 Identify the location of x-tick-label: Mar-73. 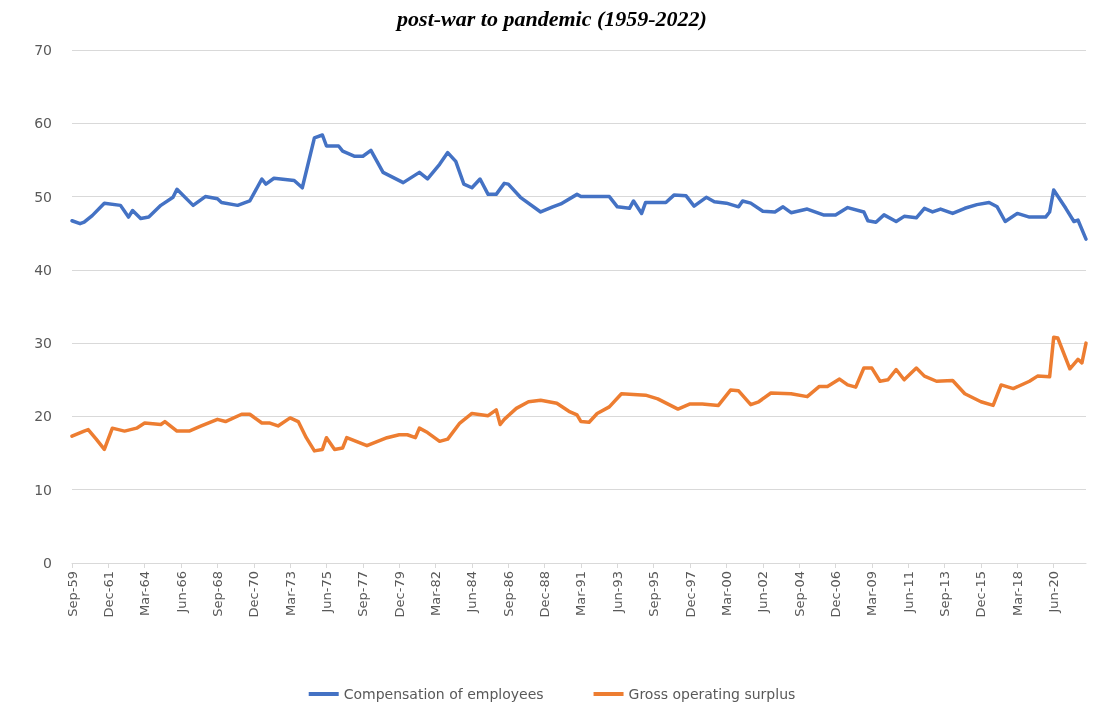
(290, 593).